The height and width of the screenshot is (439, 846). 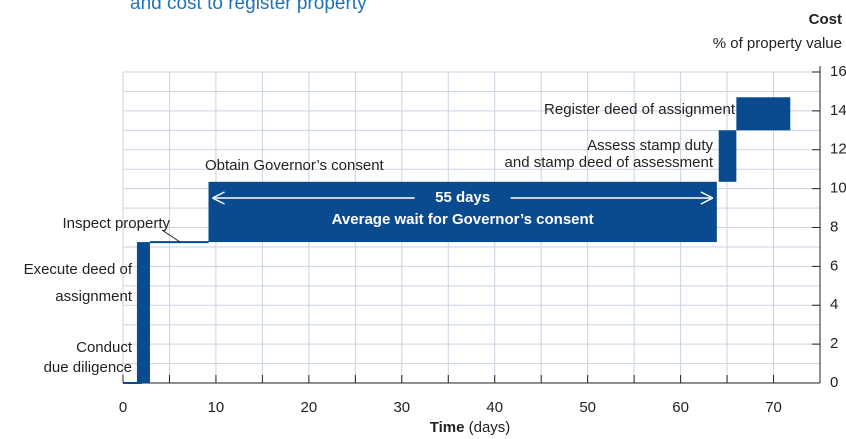 I want to click on step-label: Register deed of assignment, so click(x=640, y=109).